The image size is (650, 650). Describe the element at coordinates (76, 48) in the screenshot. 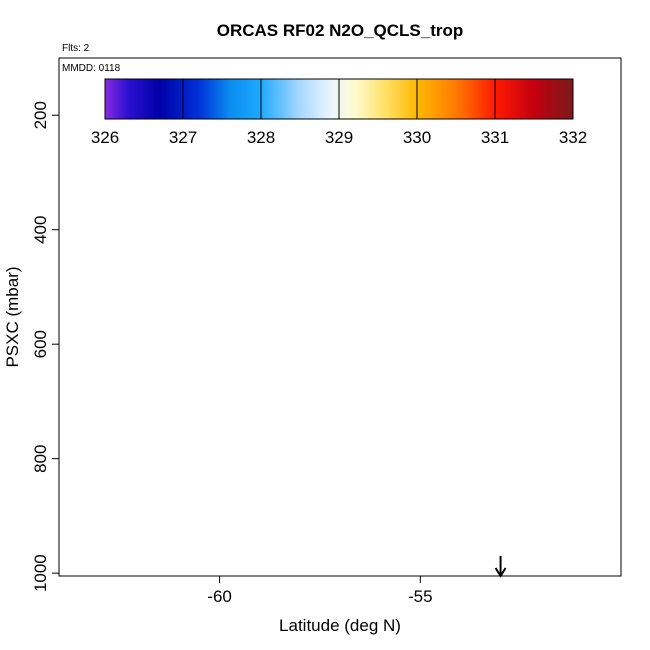

I see `flights-label: Flts: 2` at that location.